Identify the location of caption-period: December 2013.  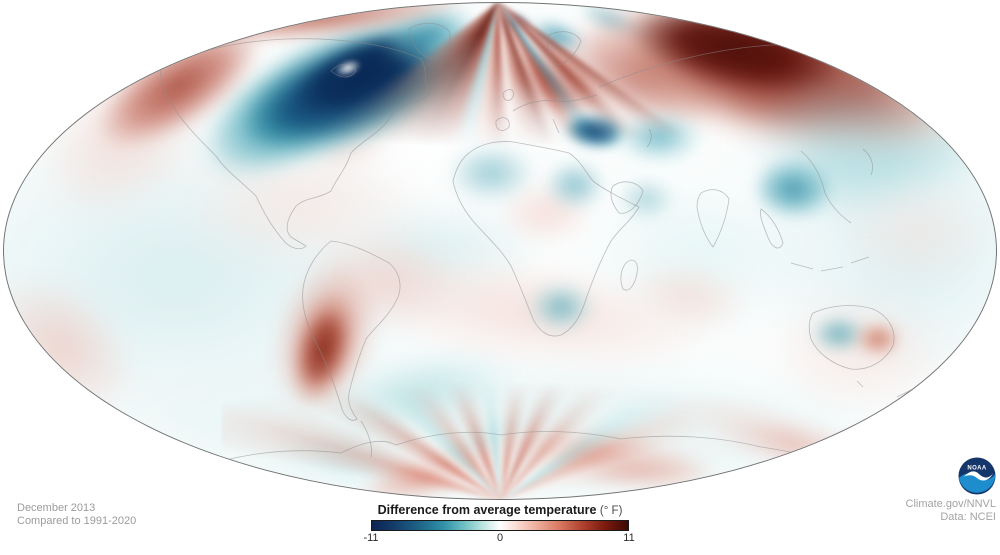
(56, 508).